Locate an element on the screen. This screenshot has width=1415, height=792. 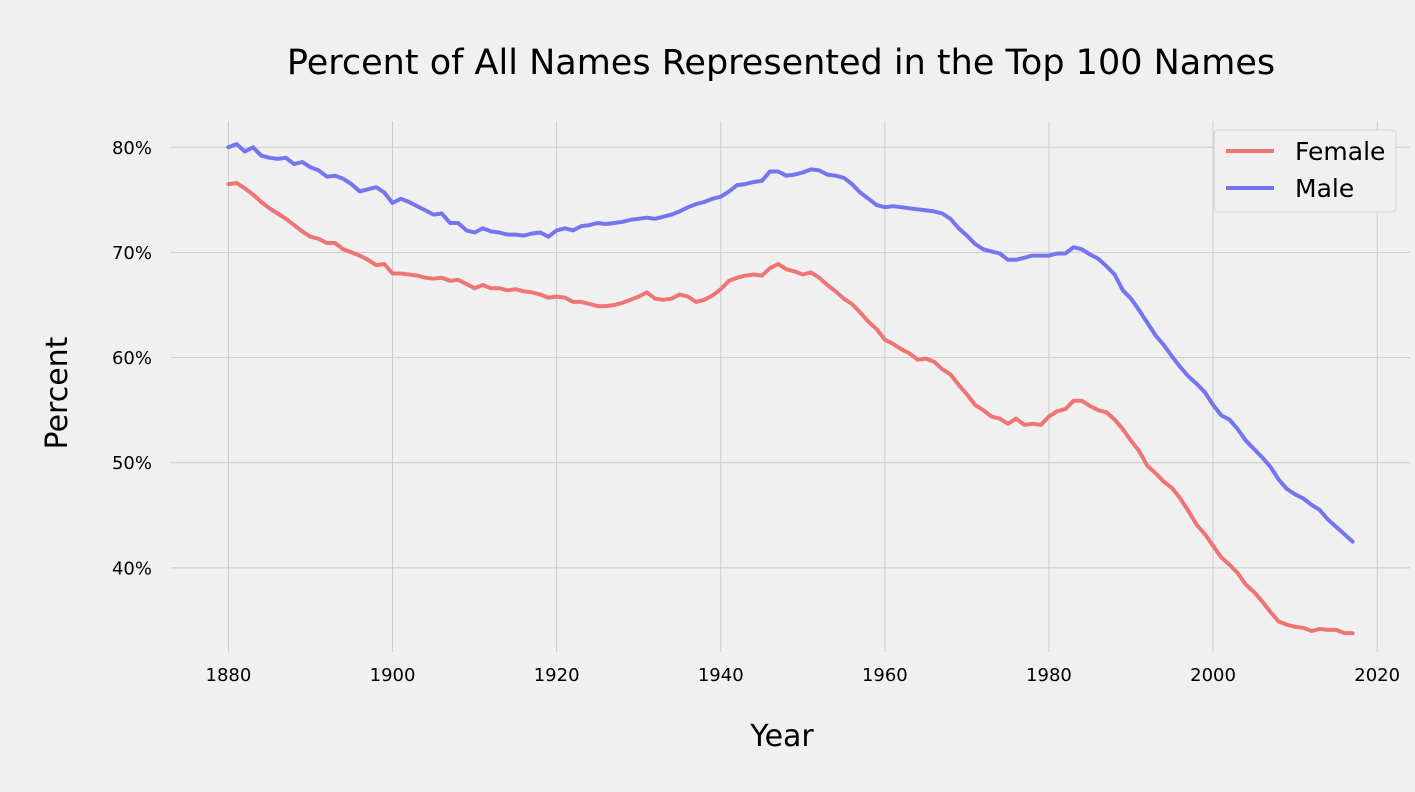
y-tick-label: 80% is located at coordinates (132, 148).